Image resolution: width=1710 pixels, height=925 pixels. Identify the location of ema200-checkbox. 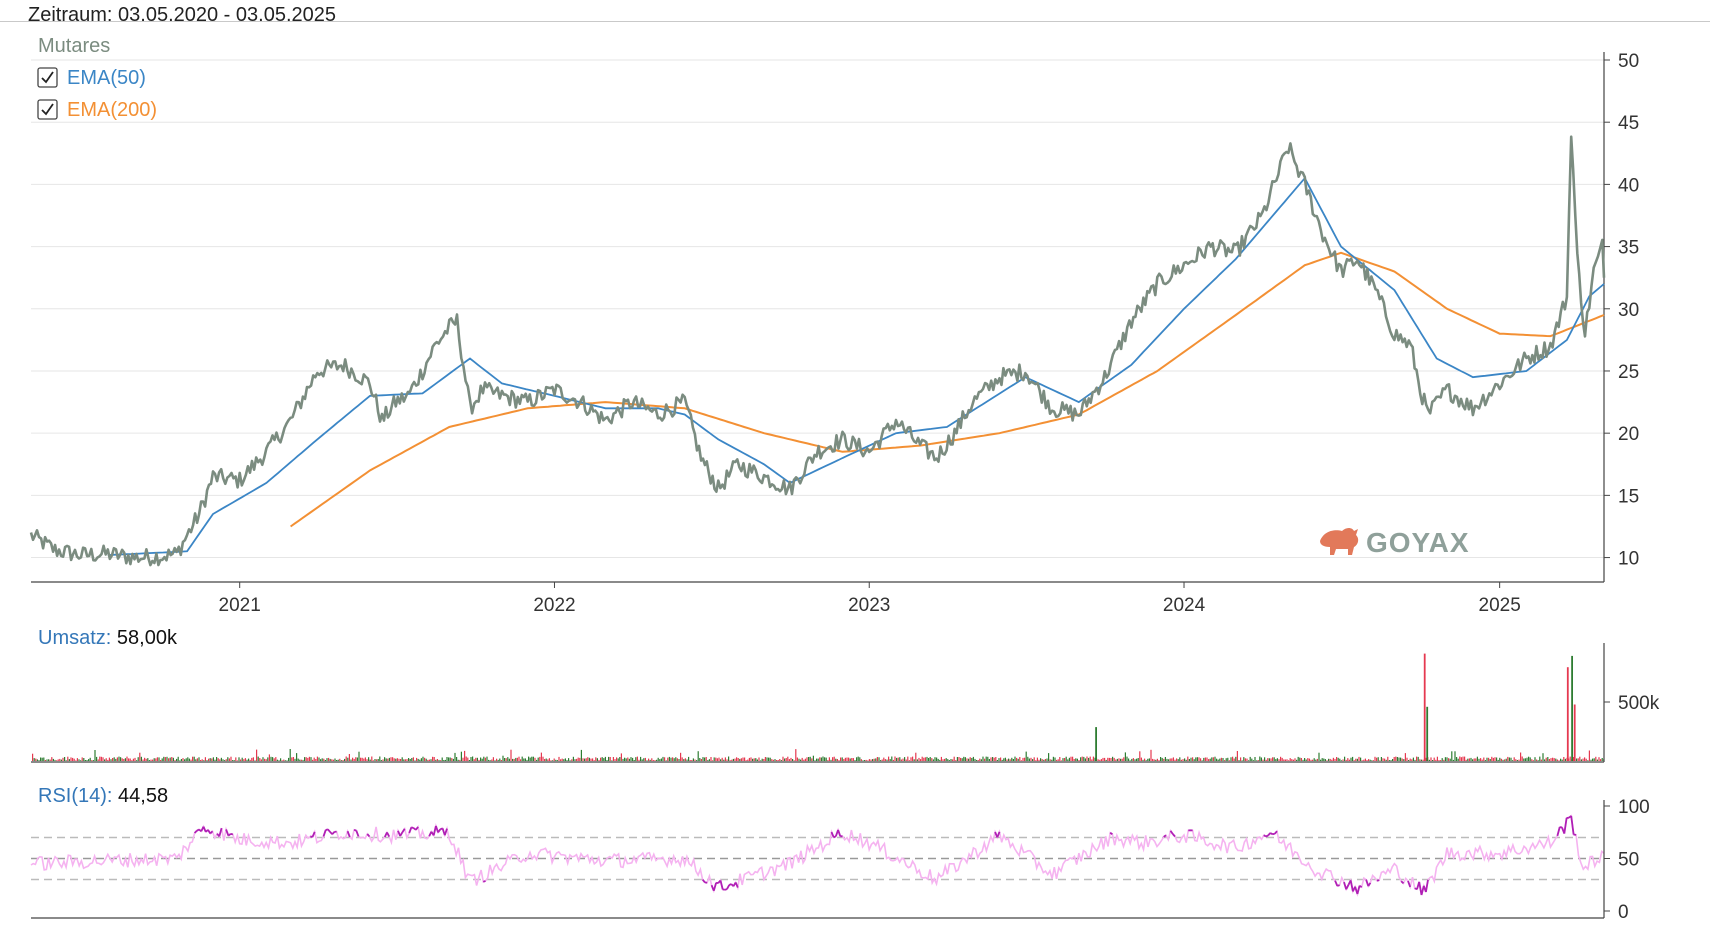
(47, 109).